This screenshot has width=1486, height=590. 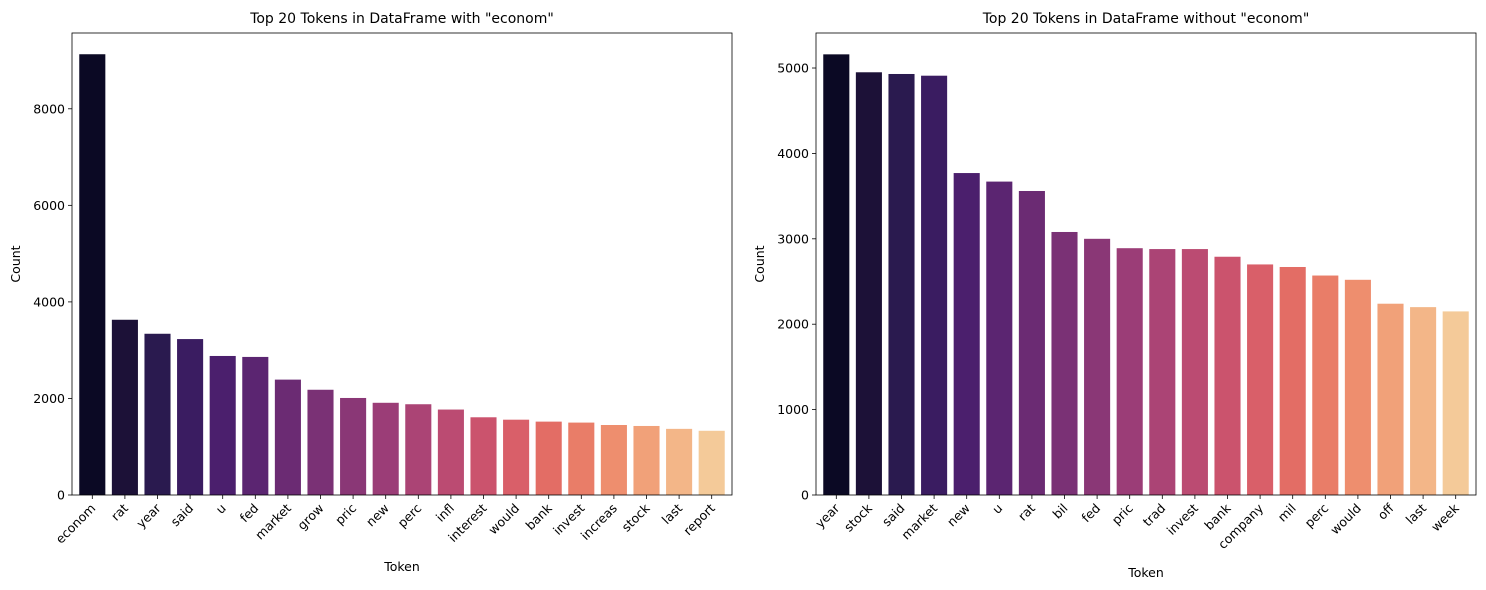 What do you see at coordinates (503, 519) in the screenshot?
I see `chart-left-x-tick-label: would` at bounding box center [503, 519].